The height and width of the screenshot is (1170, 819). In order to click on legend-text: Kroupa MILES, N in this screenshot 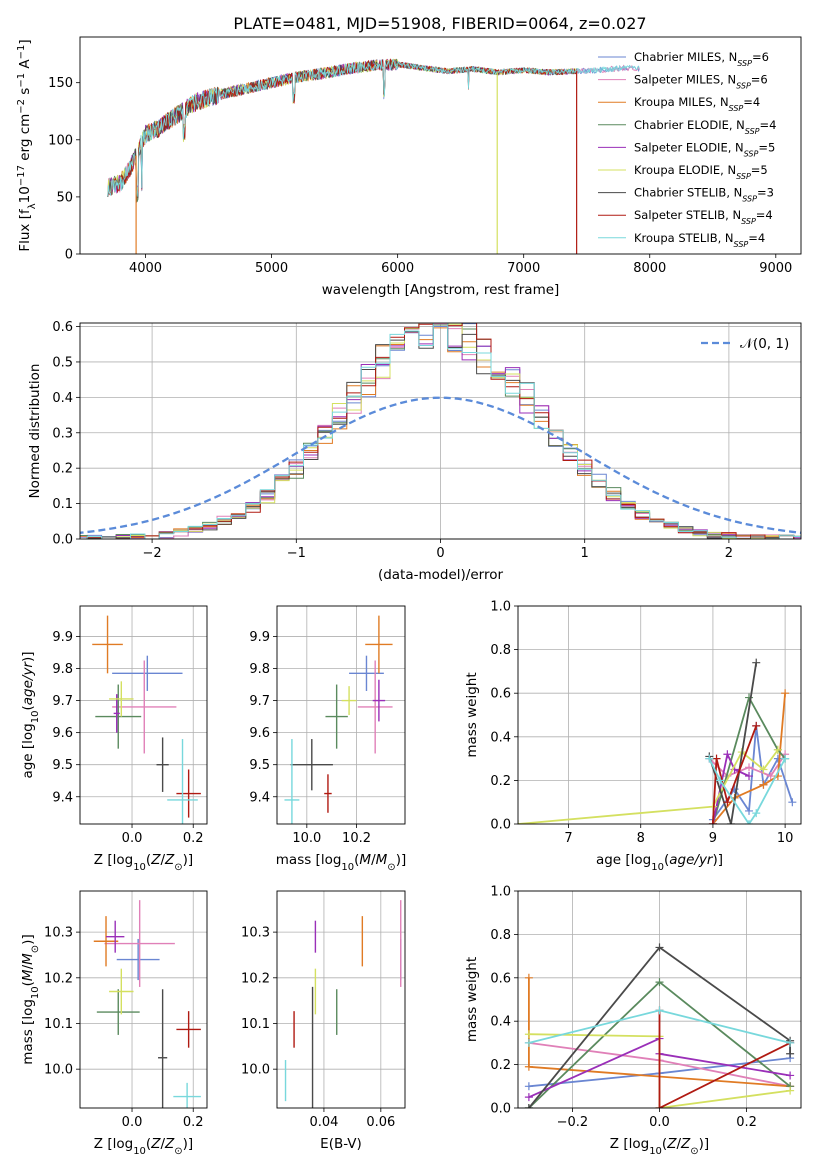, I will do `click(681, 102)`.